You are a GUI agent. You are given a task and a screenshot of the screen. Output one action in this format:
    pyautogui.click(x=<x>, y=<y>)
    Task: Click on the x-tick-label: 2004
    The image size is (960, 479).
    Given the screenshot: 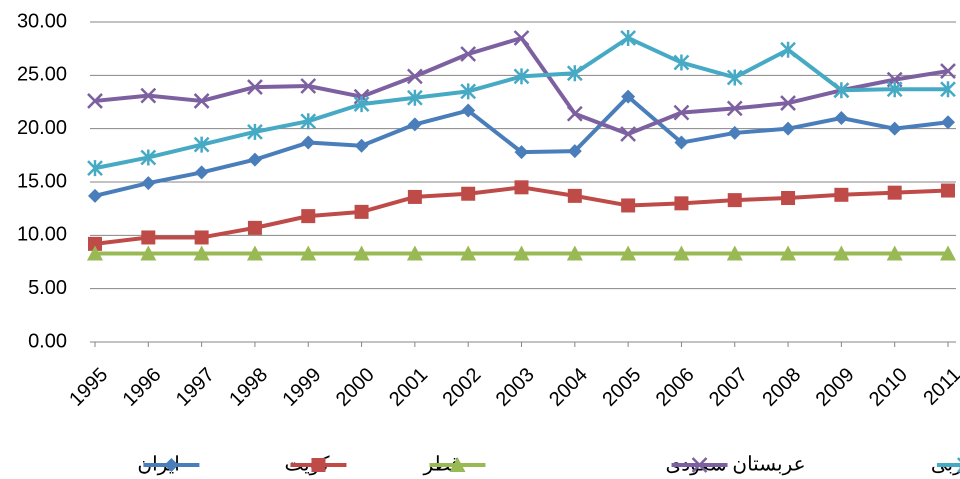 What is the action you would take?
    pyautogui.click(x=568, y=387)
    